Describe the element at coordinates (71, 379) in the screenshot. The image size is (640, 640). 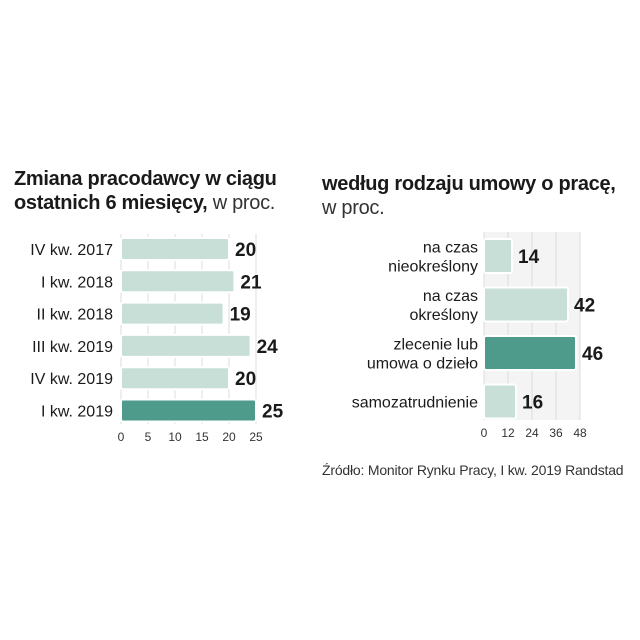
I see `category-label: IV kw. 2019` at that location.